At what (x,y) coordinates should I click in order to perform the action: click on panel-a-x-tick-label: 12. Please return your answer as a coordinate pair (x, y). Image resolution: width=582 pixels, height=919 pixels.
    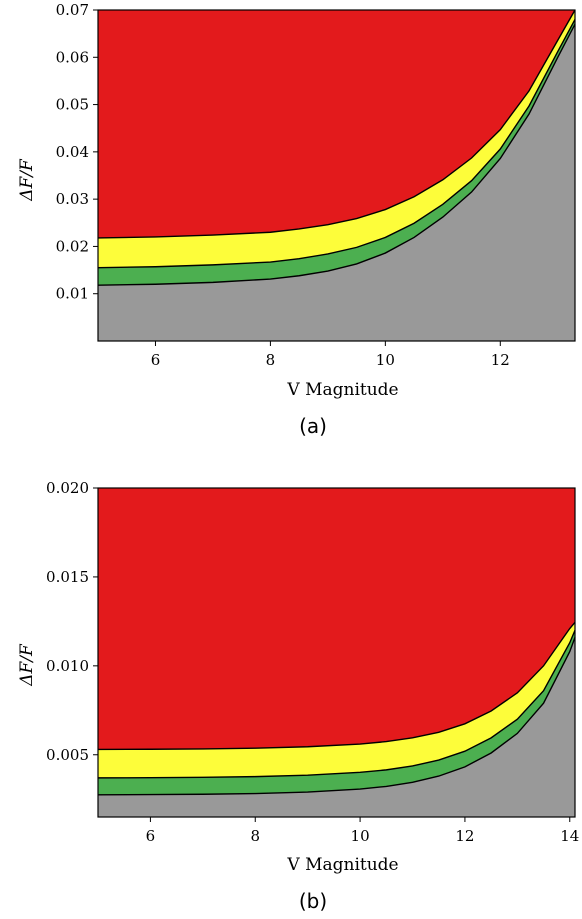
    Looking at the image, I should click on (500, 360).